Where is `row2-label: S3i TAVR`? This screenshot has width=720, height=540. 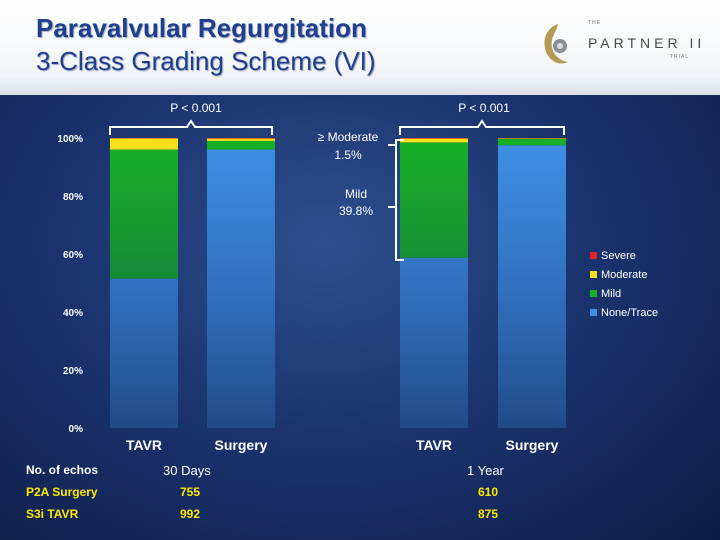 row2-label: S3i TAVR is located at coordinates (52, 514).